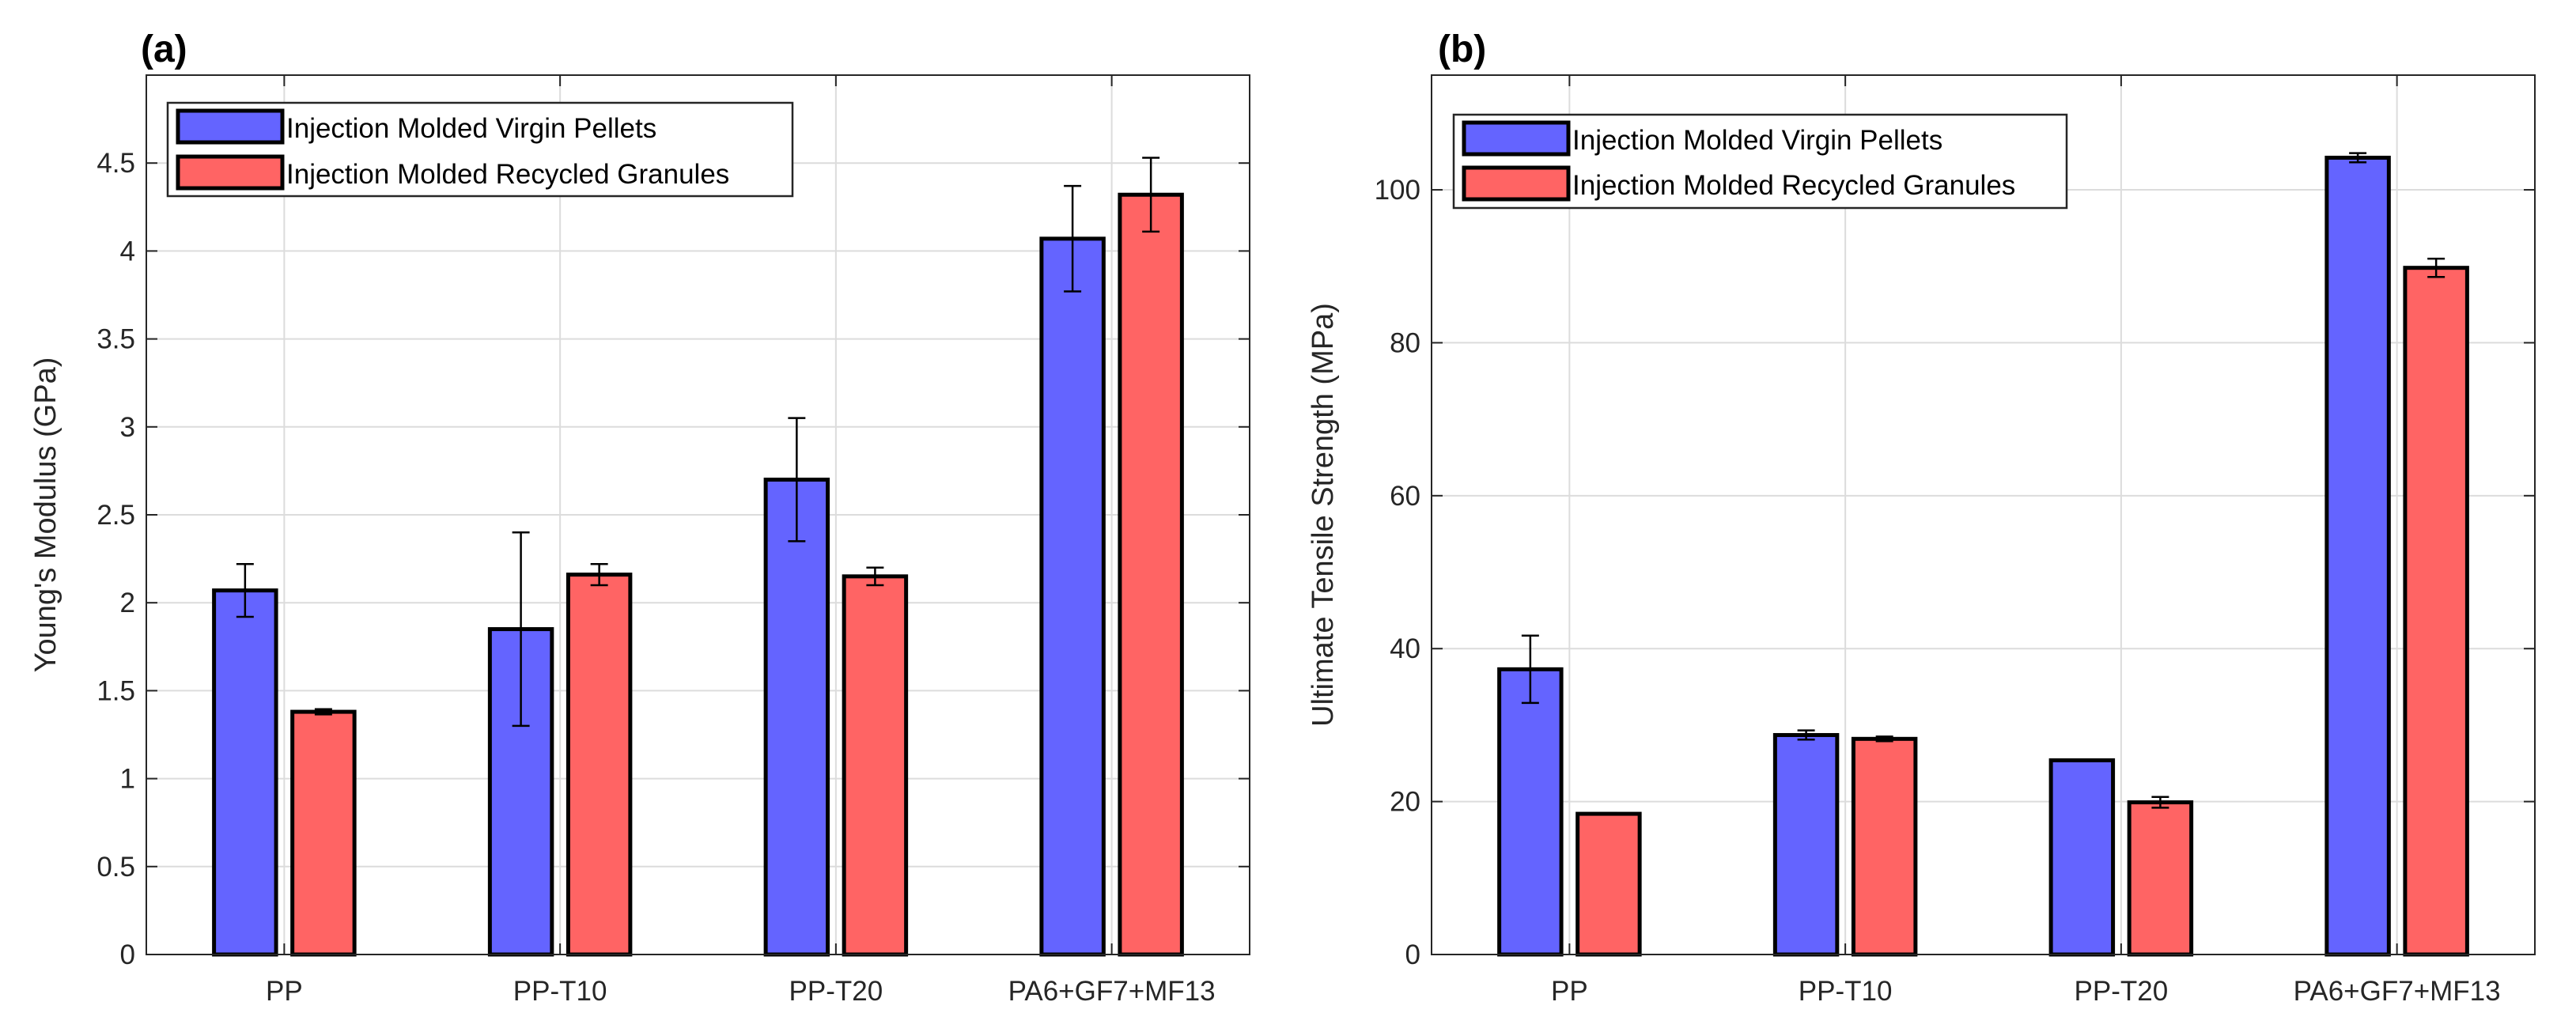 This screenshot has height=1032, width=2576. I want to click on y-tick-label: 4.5, so click(116, 163).